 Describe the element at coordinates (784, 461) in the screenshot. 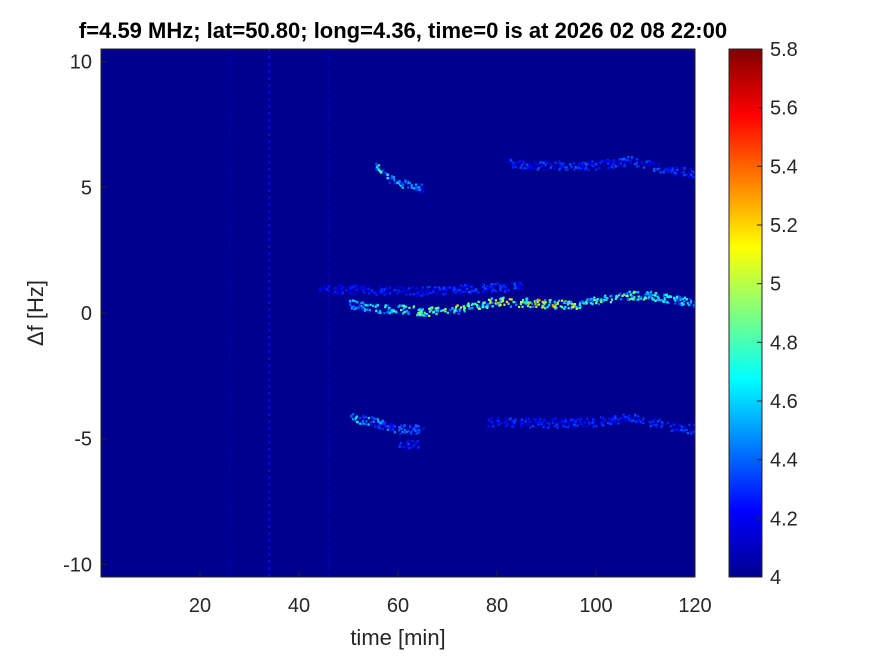

I see `colorbar-tick-label: 4.4` at that location.